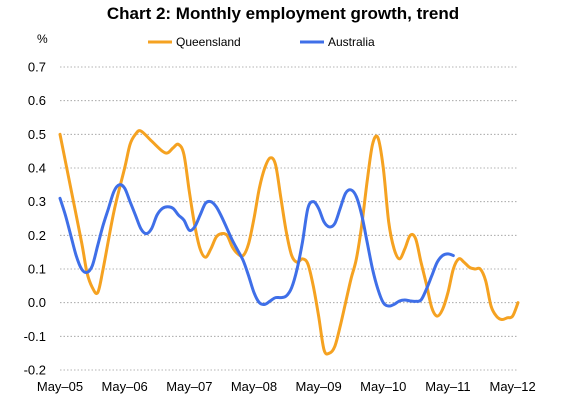 The width and height of the screenshot is (567, 400). Describe the element at coordinates (254, 386) in the screenshot. I see `x-tick-label: May–08` at that location.